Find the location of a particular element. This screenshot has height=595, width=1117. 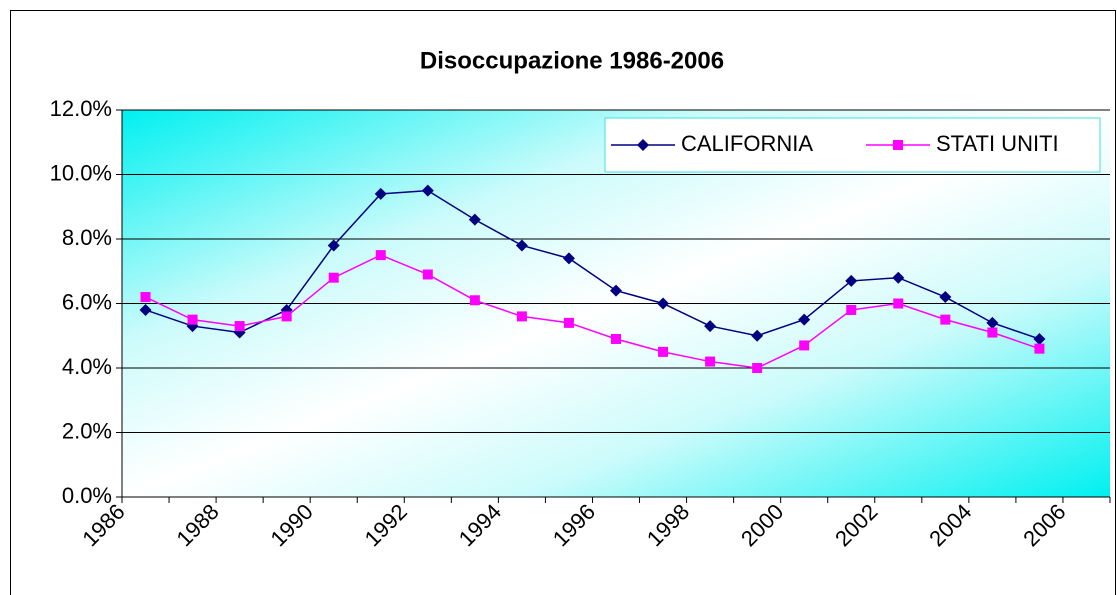

y-tick-label: 0.0% is located at coordinates (87, 495).